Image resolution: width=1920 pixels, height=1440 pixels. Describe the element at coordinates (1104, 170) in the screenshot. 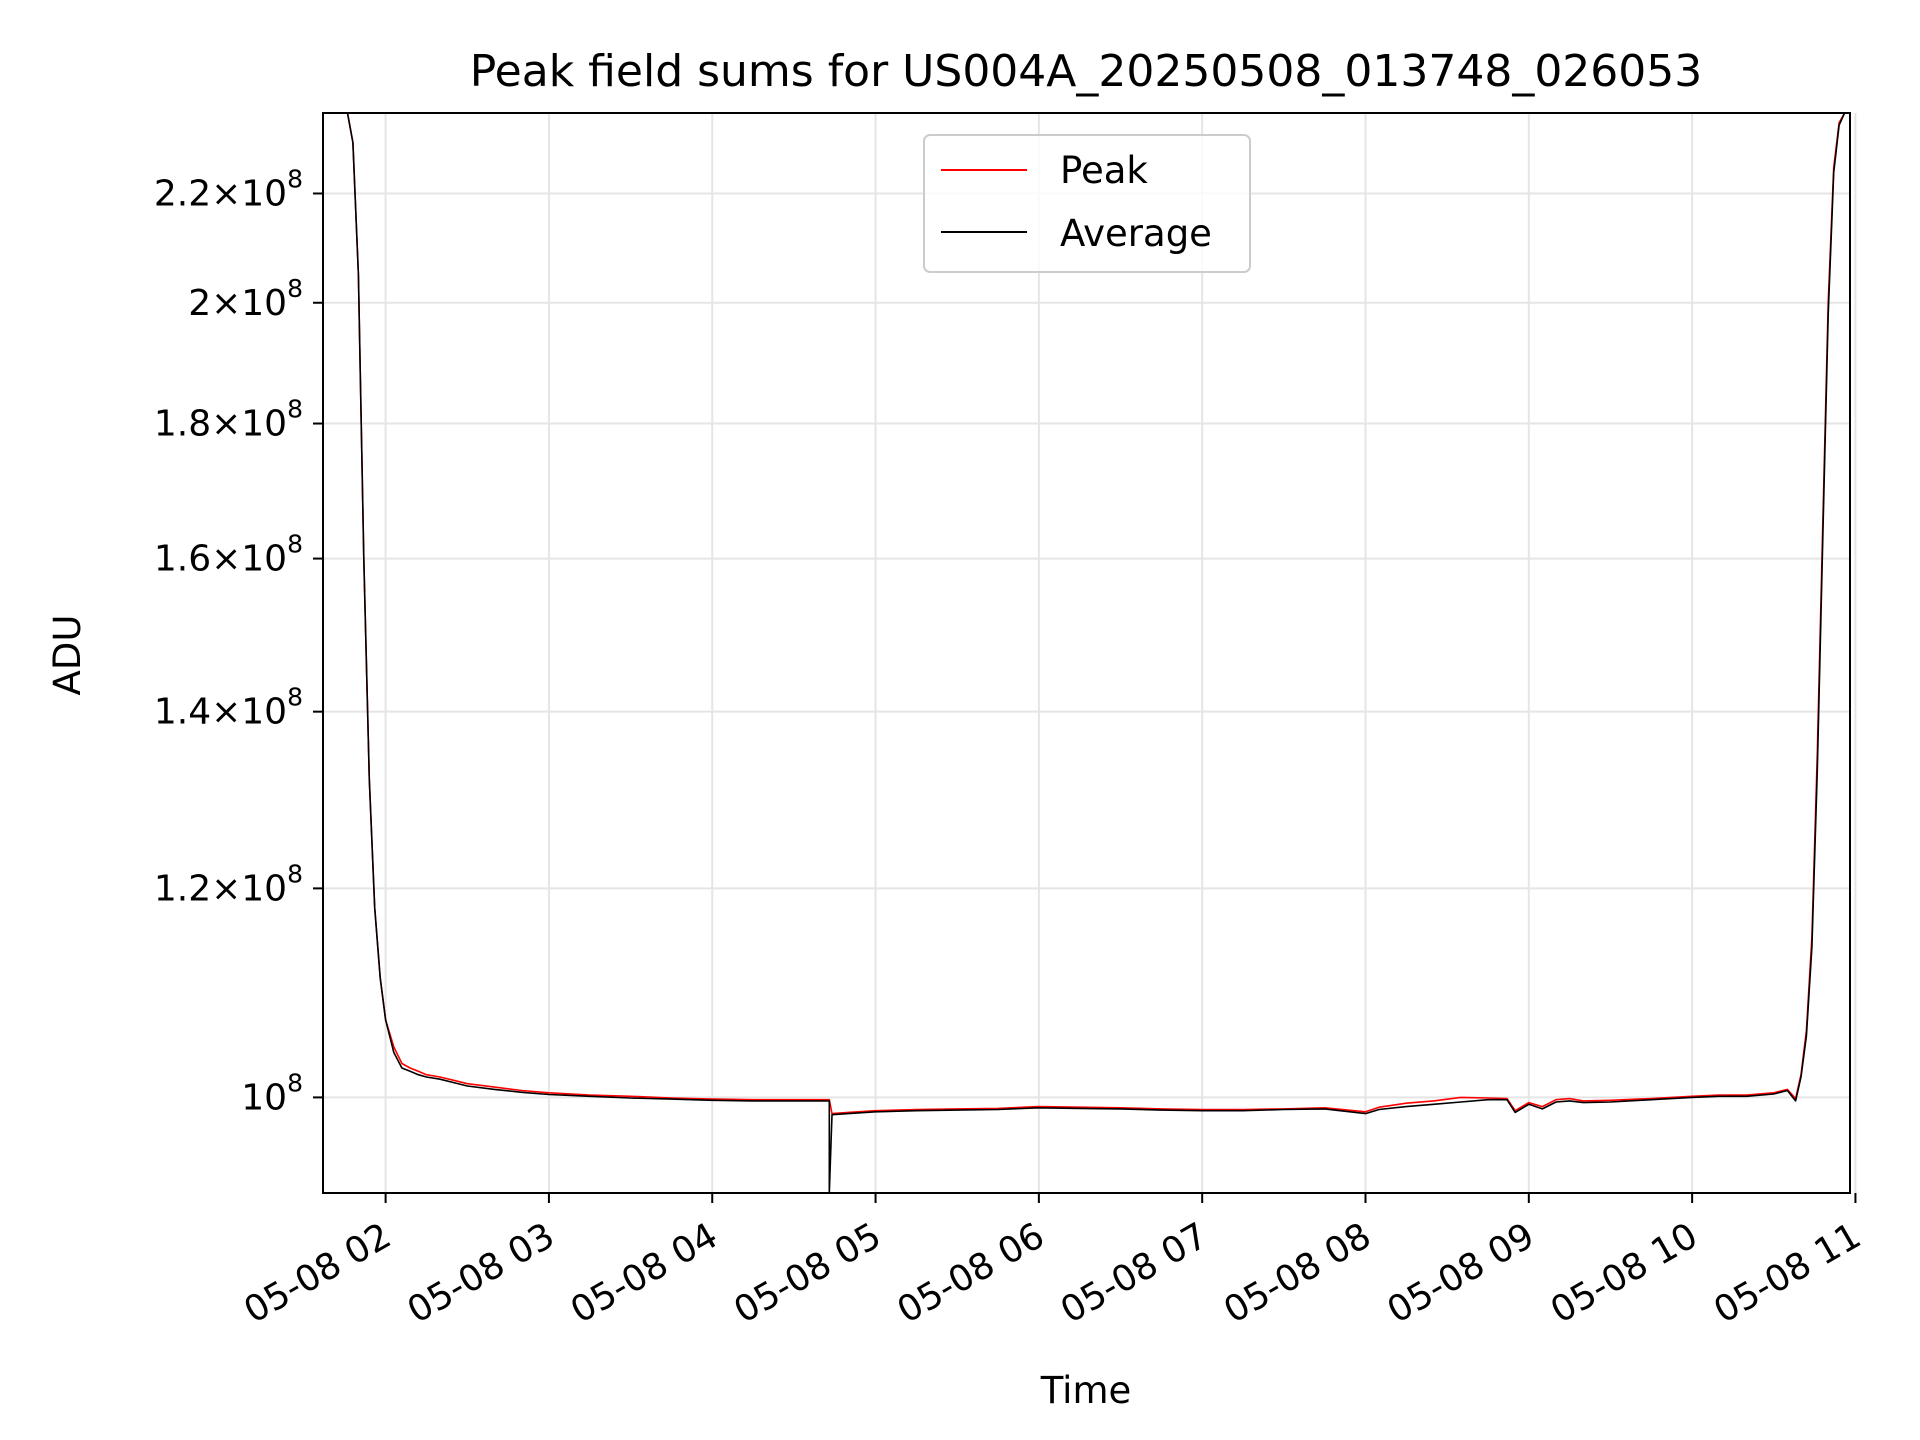

I see `legend-label-peak: Peak` at that location.